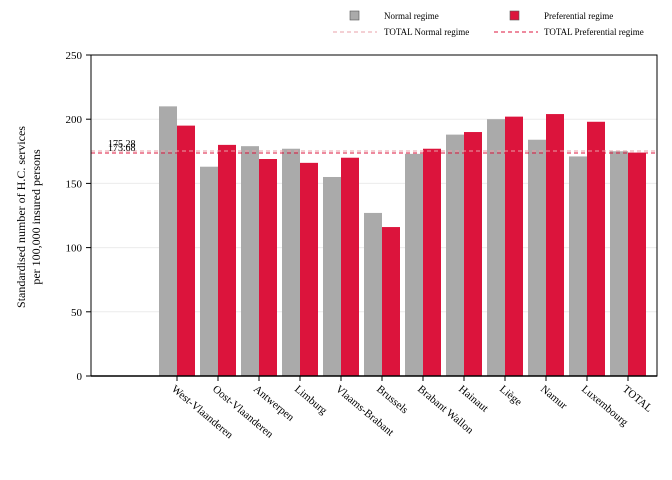 This screenshot has height=480, width=672. I want to click on legend-label-preferential: Preferential regime, so click(578, 16).